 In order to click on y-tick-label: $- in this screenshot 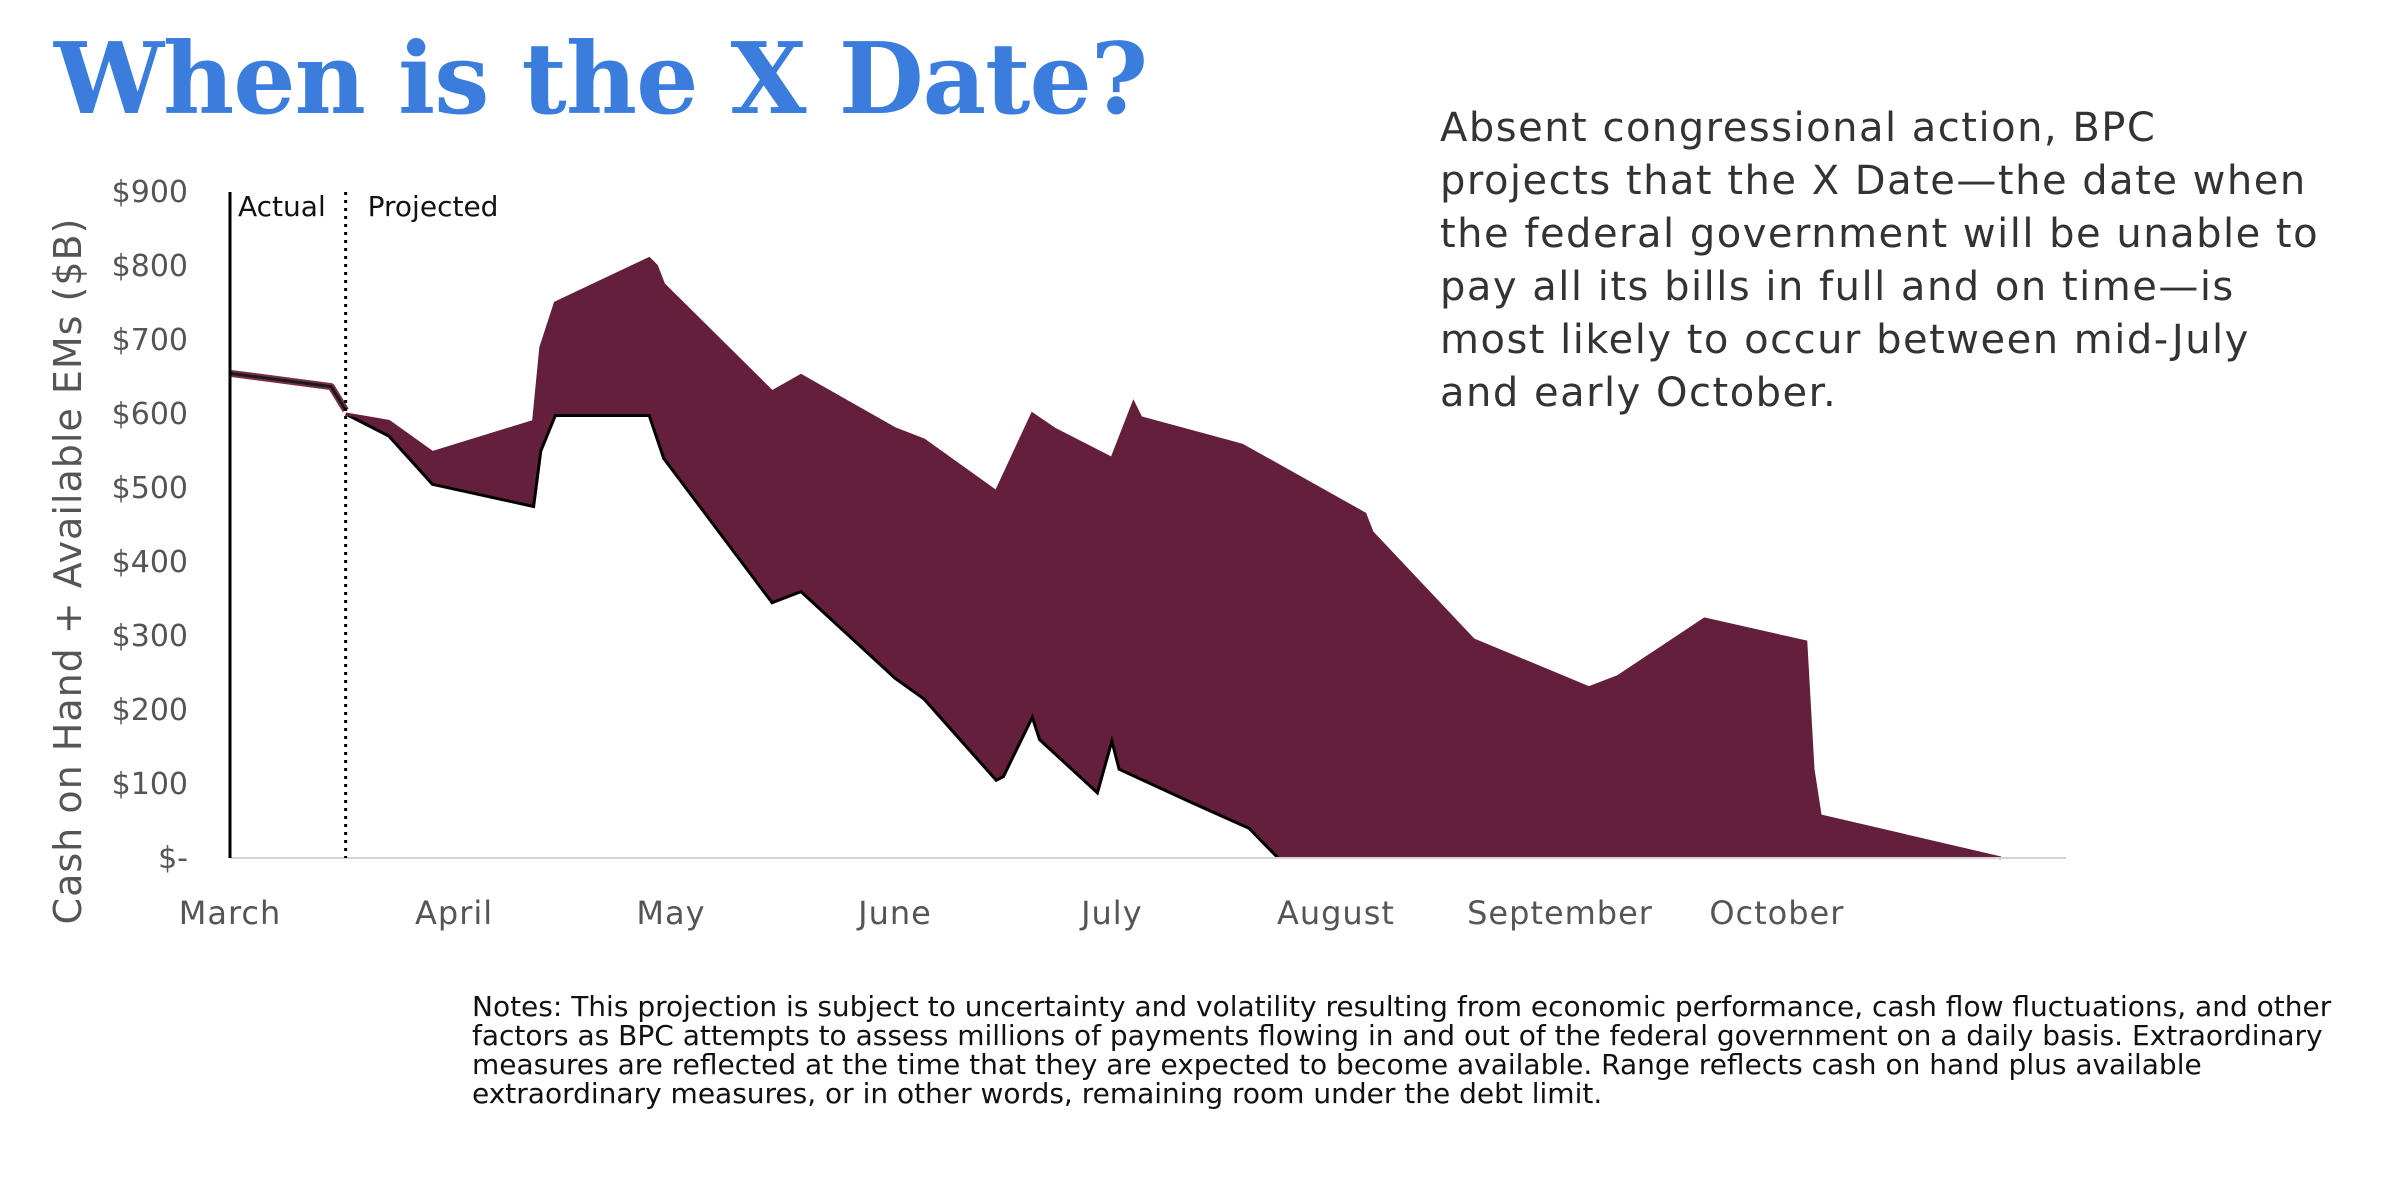, I will do `click(173, 858)`.